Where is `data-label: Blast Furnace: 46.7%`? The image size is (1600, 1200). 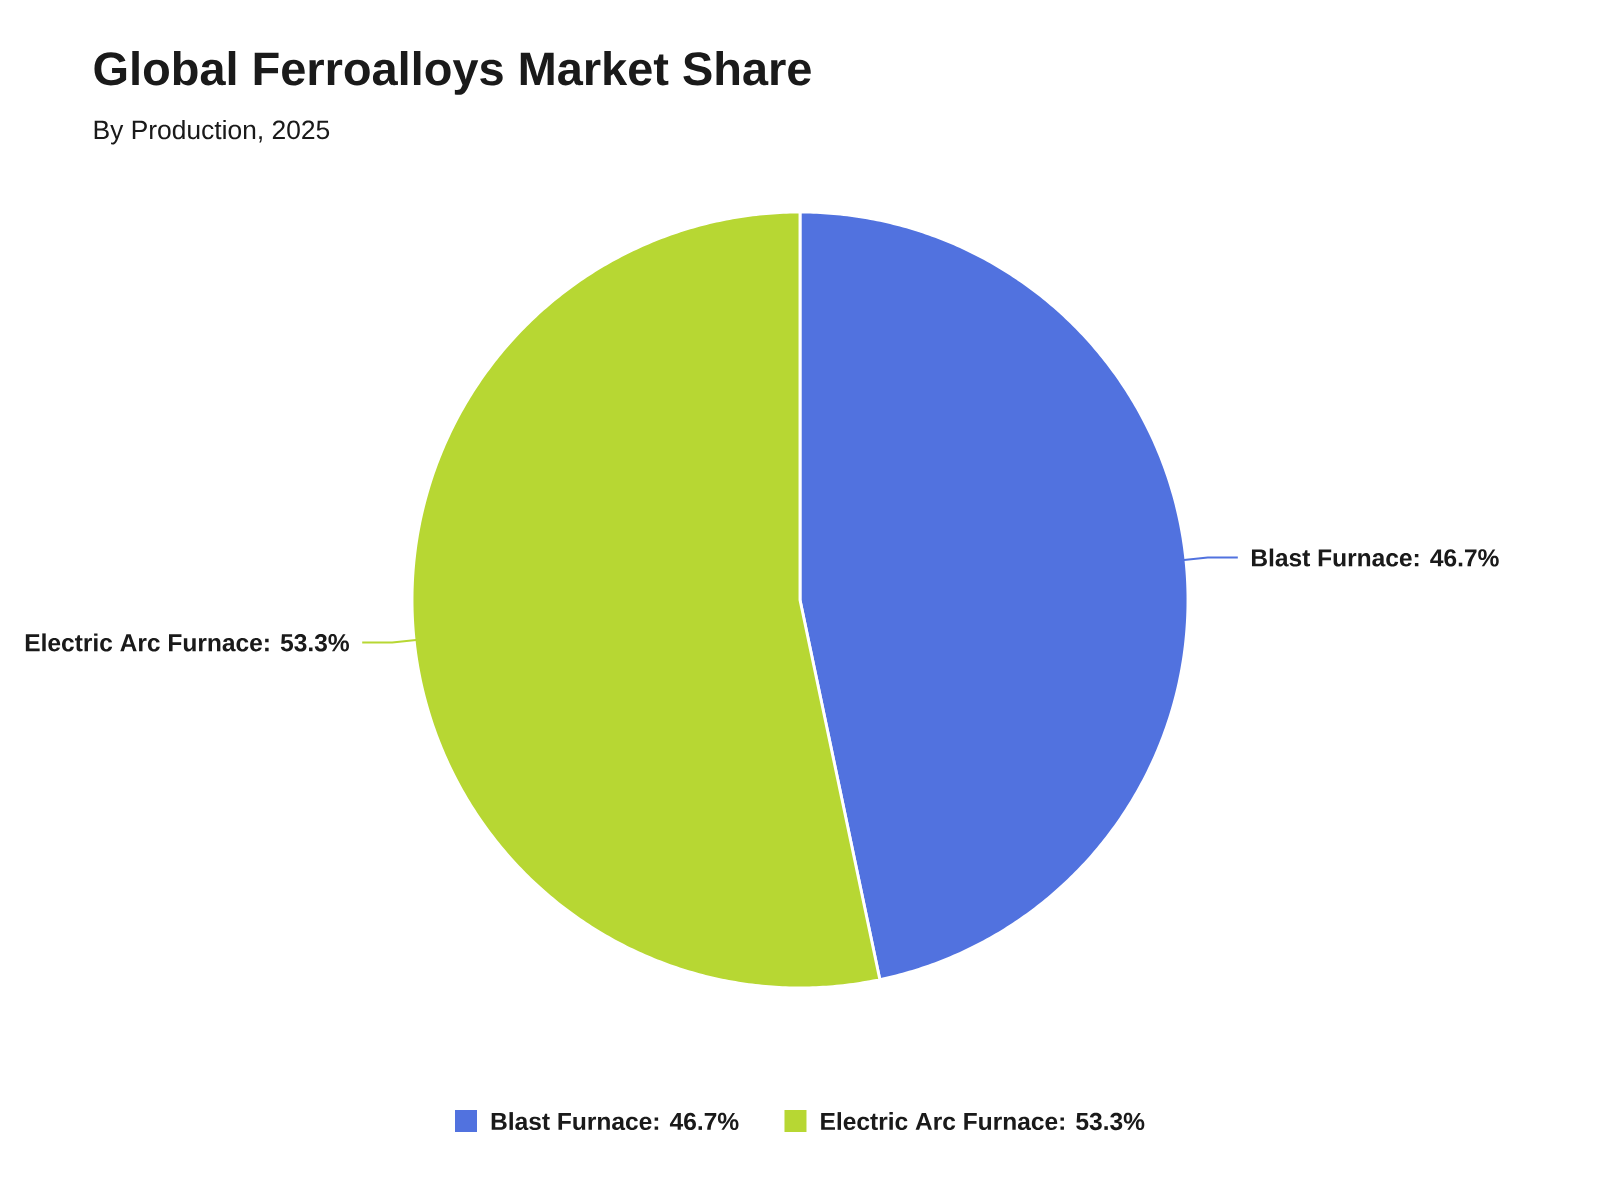
data-label: Blast Furnace: 46.7% is located at coordinates (1375, 557).